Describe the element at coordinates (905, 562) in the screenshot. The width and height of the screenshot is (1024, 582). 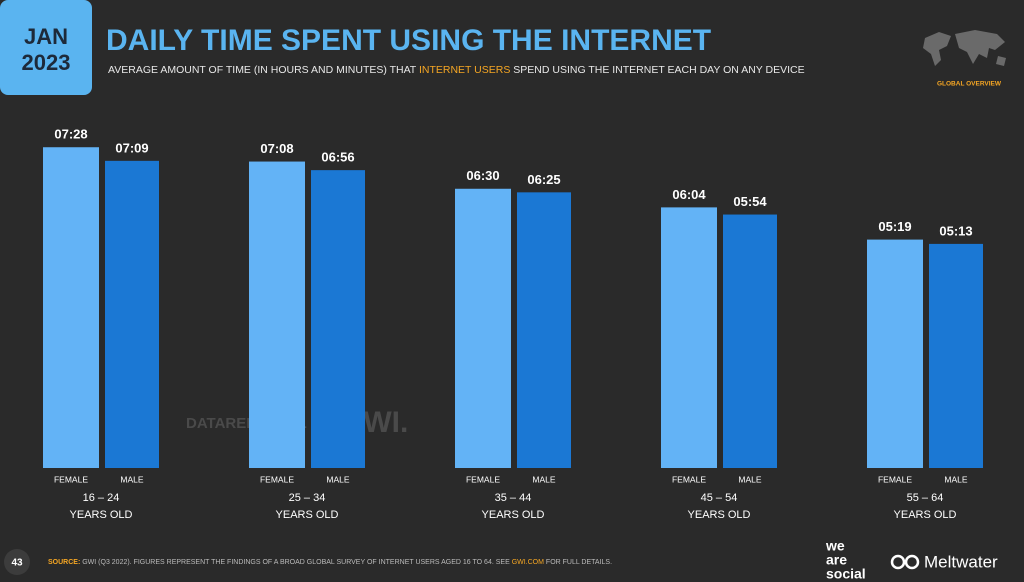
I see `meltwater-icon` at that location.